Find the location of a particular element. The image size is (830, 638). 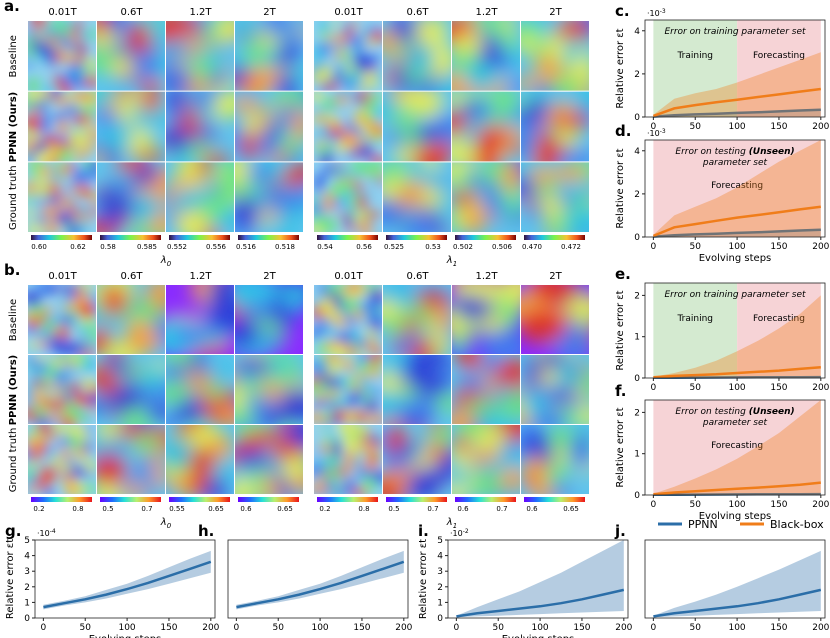

y-tick-label: 5 is located at coordinates (440, 541).